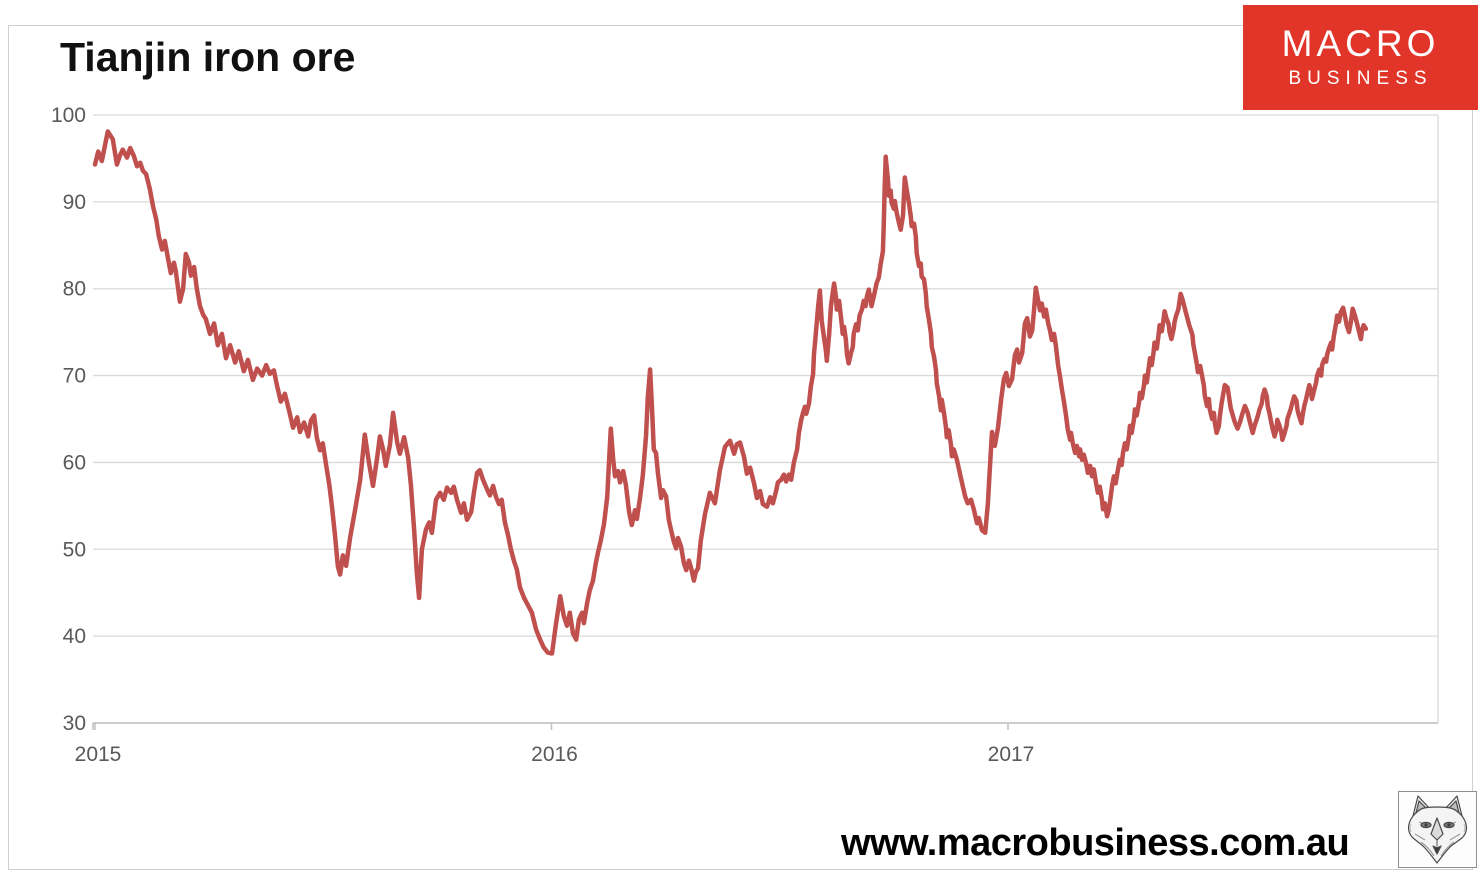 The image size is (1478, 870). What do you see at coordinates (74, 376) in the screenshot?
I see `y-tick-label-70: 70` at bounding box center [74, 376].